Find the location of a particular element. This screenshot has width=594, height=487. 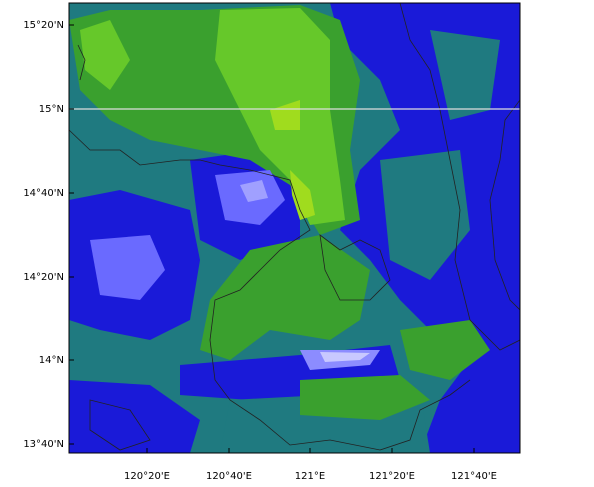

lon-label: 121°E is located at coordinates (310, 476).